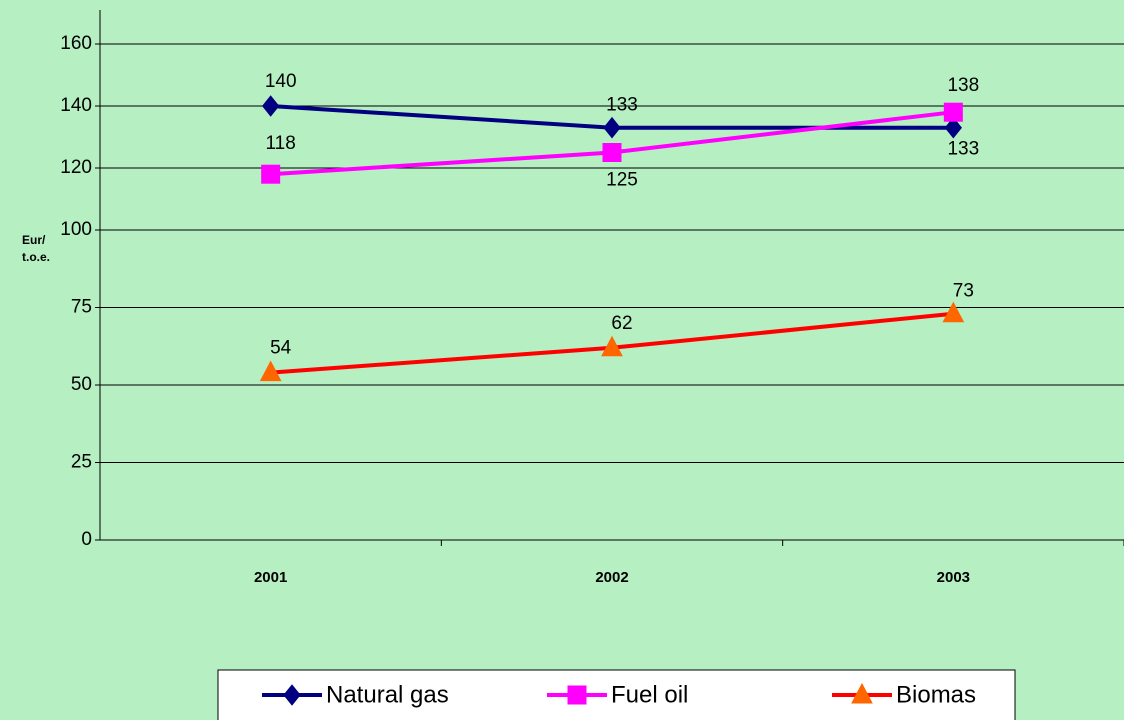  What do you see at coordinates (86, 539) in the screenshot?
I see `y-tick-label: 0` at bounding box center [86, 539].